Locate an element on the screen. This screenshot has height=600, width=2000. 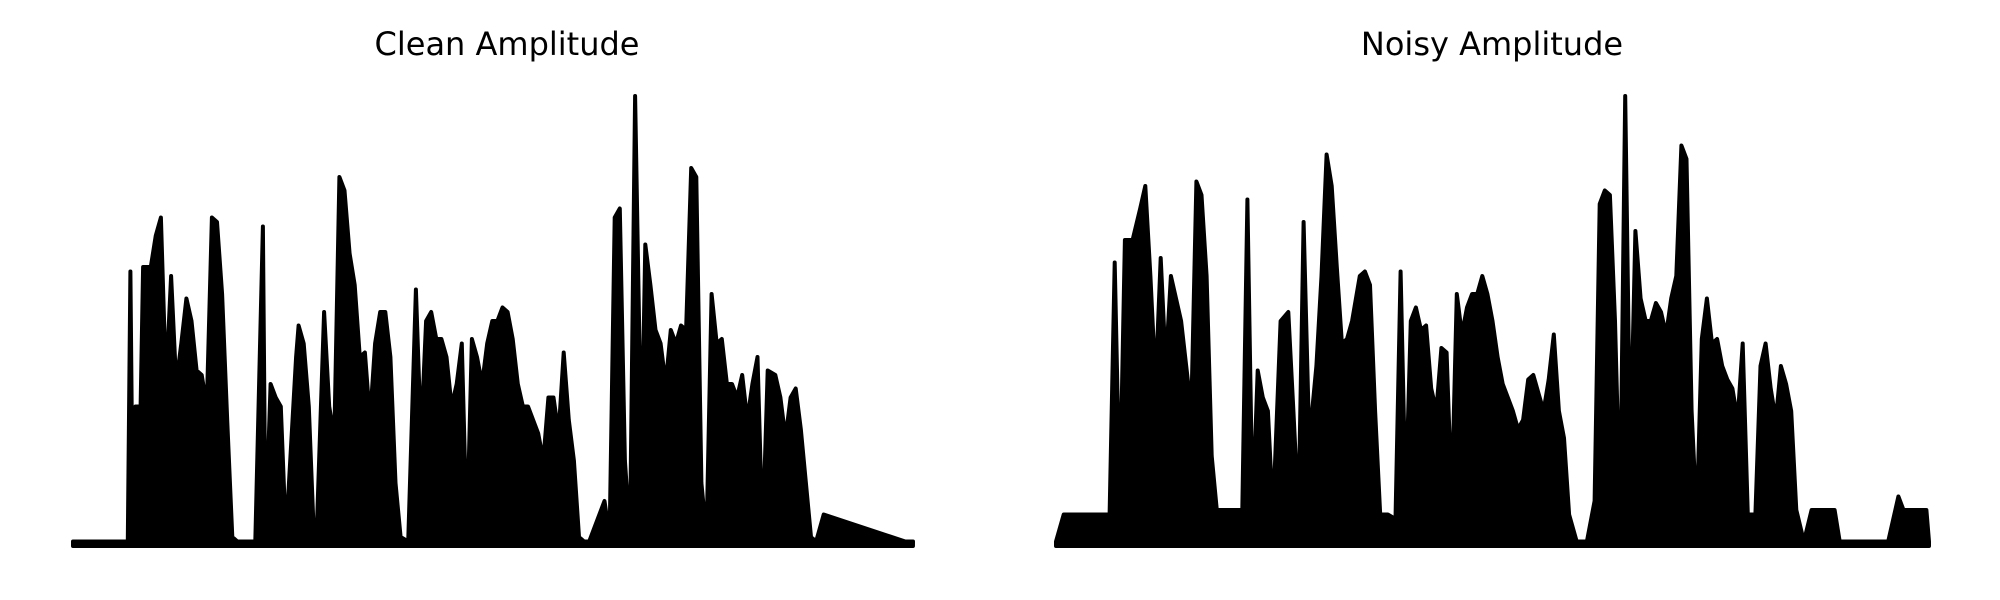
chart-title: Noisy Amplitude is located at coordinates (1492, 44).